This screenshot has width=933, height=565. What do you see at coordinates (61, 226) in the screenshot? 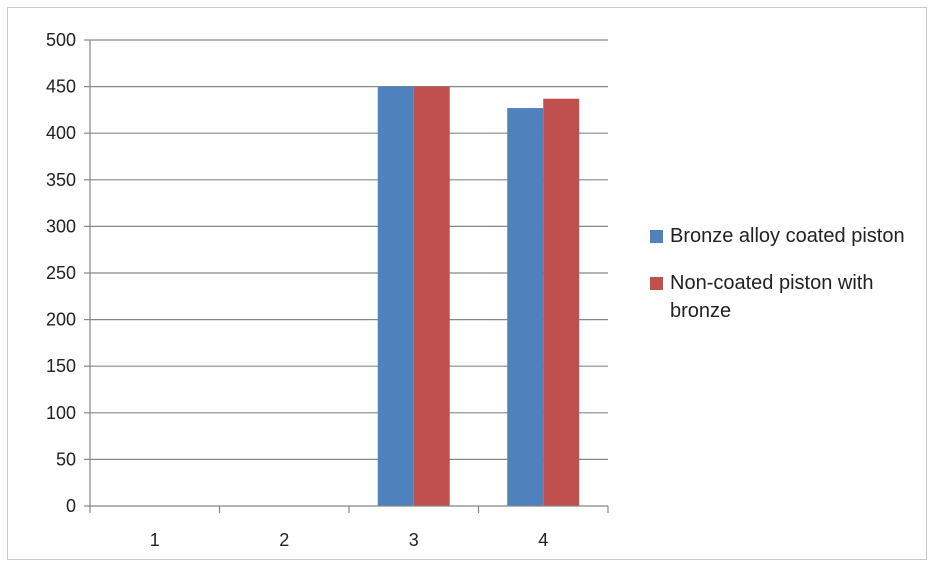
I see `y-tick-label: 300` at bounding box center [61, 226].